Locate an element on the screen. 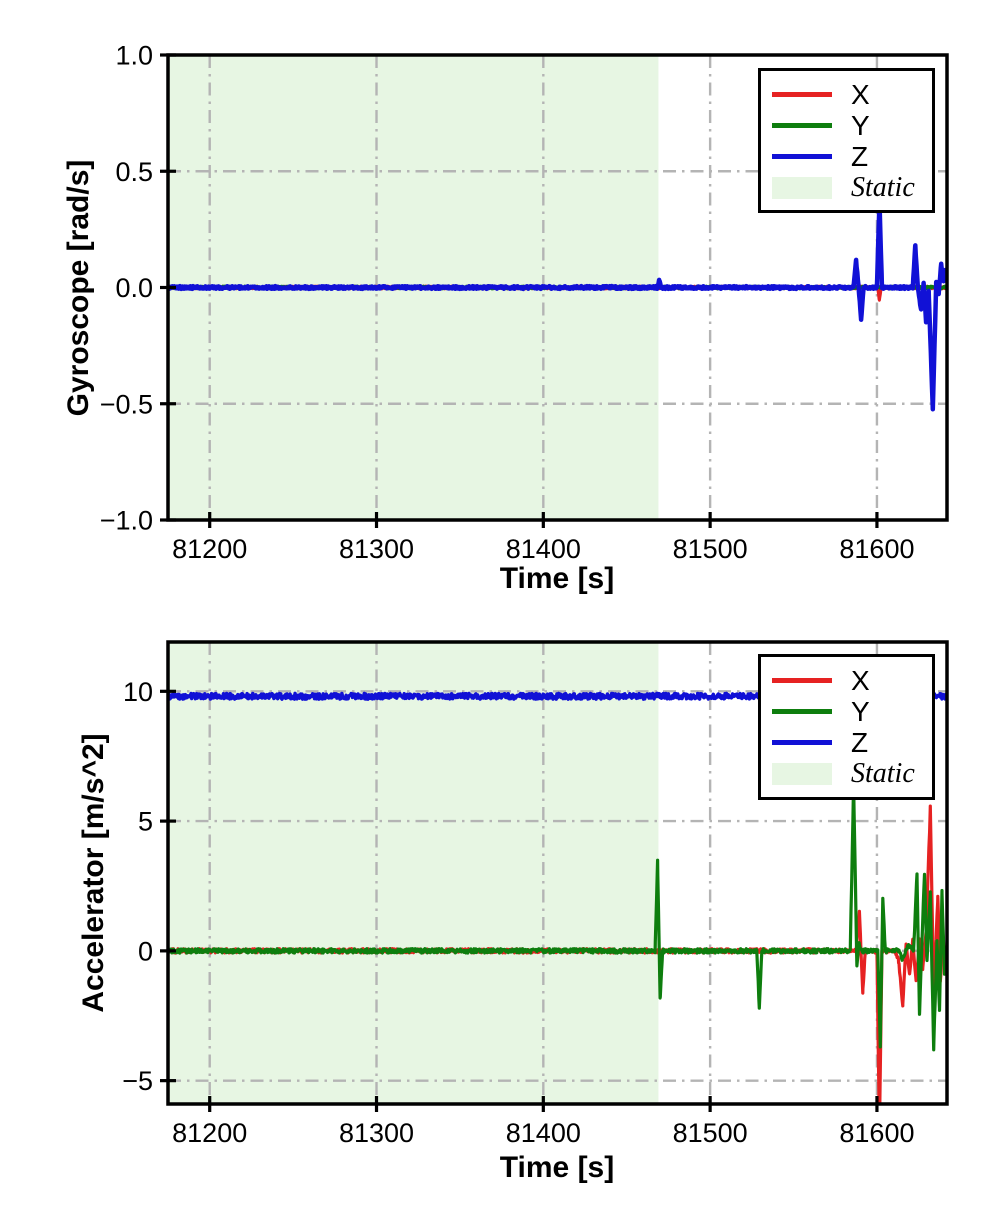 This screenshot has height=1228, width=992. y-tick-label: −1.0 is located at coordinates (126, 521).